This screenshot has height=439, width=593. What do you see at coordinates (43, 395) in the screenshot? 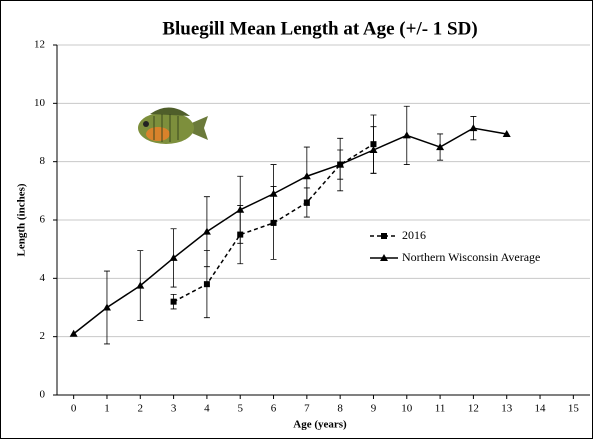
I see `y-tick-label: 0` at bounding box center [43, 395].